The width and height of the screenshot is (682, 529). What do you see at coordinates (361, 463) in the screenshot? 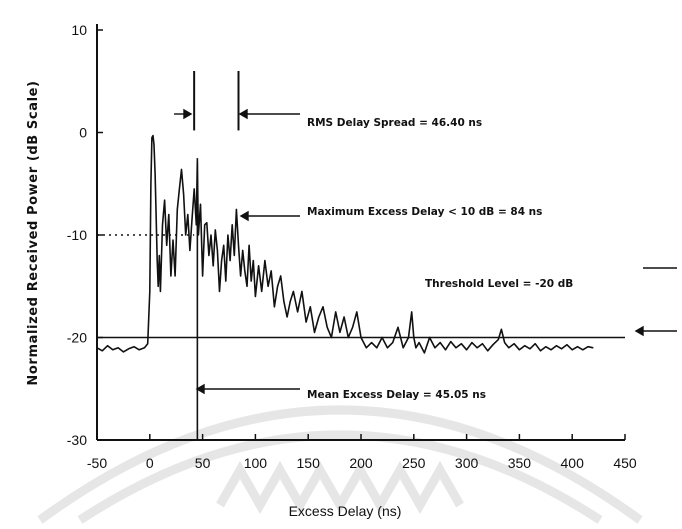
I see `x-tick-label: 200` at bounding box center [361, 463].